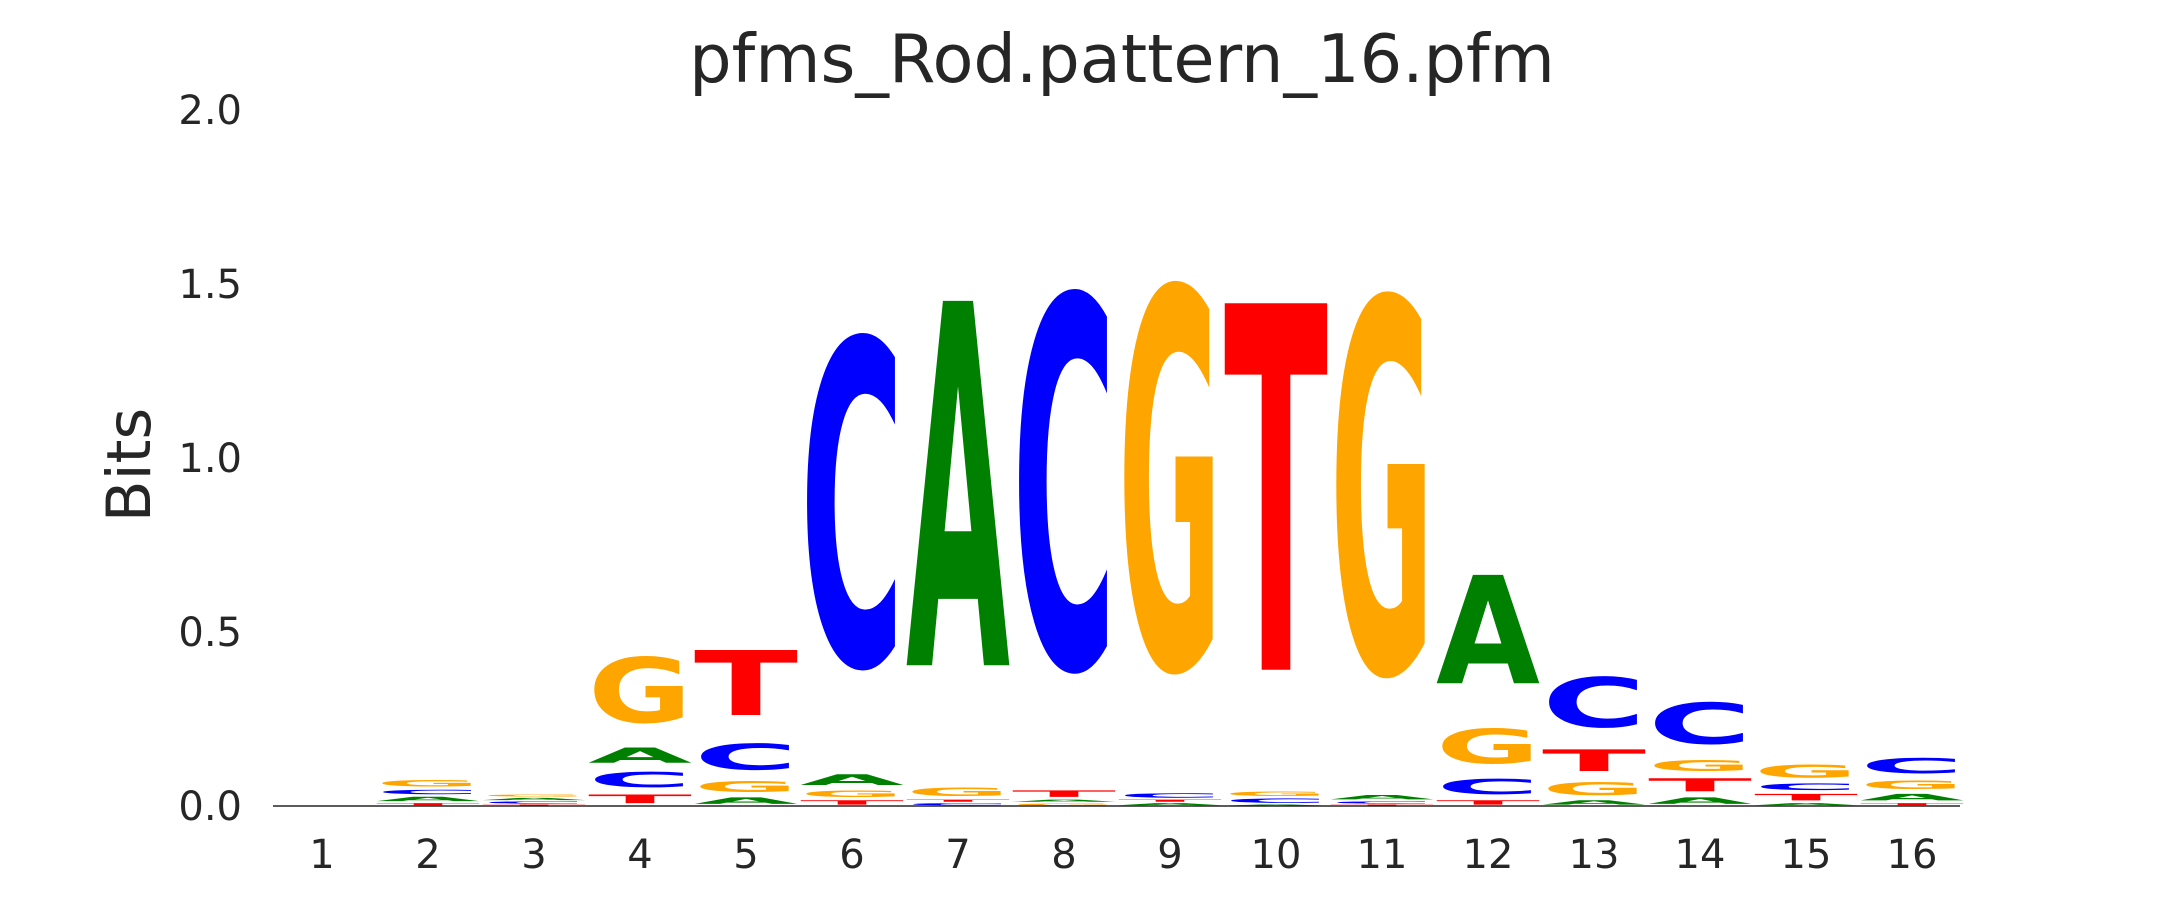  Describe the element at coordinates (745, 855) in the screenshot. I see `x-tick-label: 5` at that location.